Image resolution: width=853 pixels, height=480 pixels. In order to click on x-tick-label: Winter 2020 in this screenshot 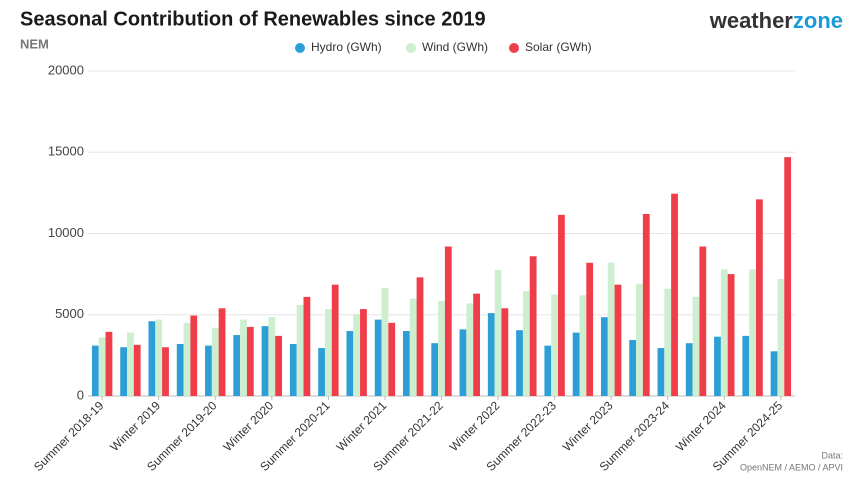, I will do `click(249, 426)`.